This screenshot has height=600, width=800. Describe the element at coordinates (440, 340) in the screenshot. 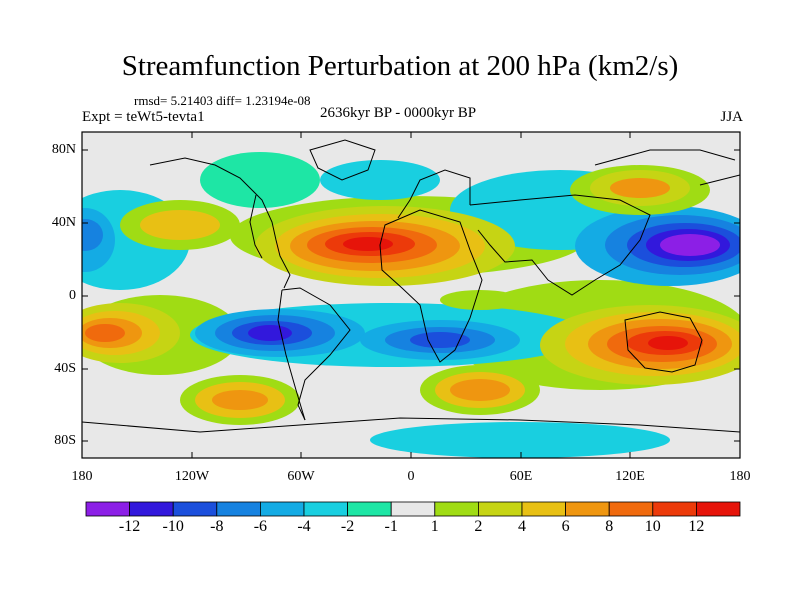

I see `africa-low-core` at that location.